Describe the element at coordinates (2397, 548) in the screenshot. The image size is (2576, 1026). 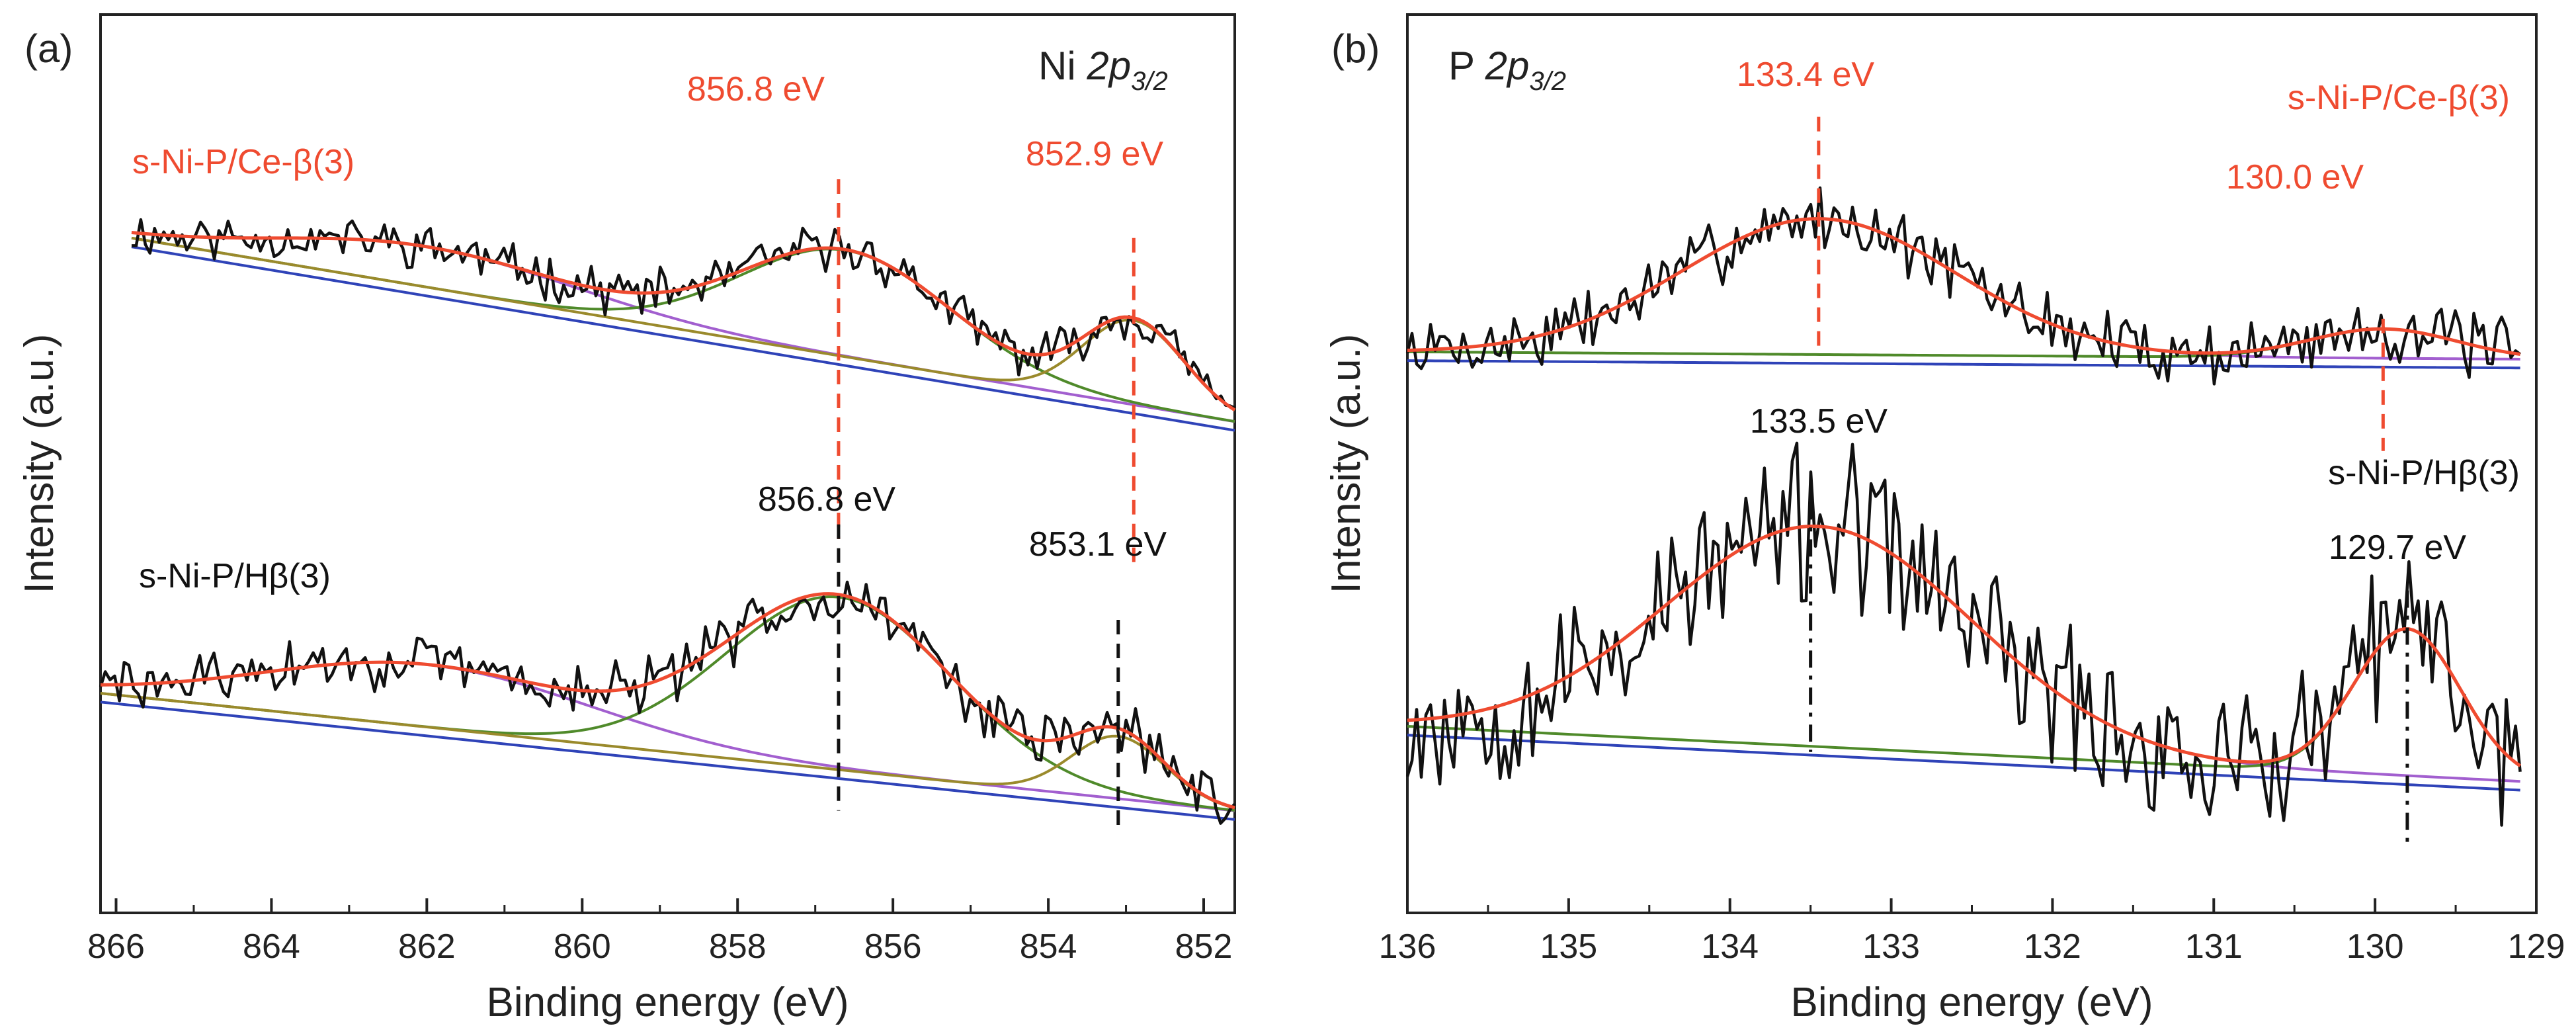
I see `peak-energy-label: 129.7 eV` at that location.